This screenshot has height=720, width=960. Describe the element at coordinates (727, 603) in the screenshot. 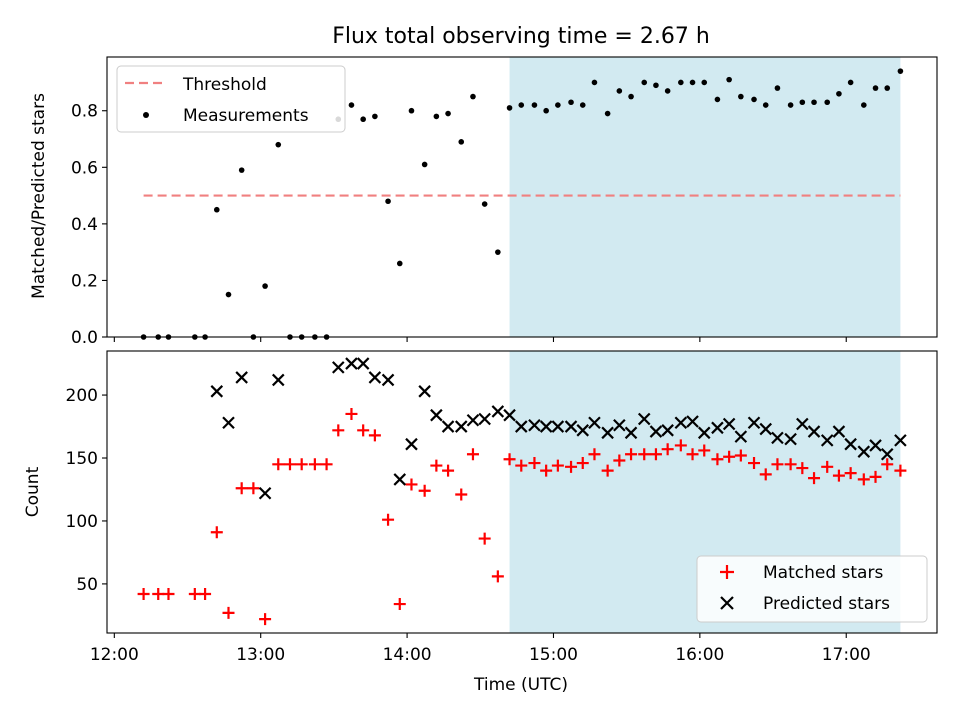

I see `legend-predicted-swatch` at that location.